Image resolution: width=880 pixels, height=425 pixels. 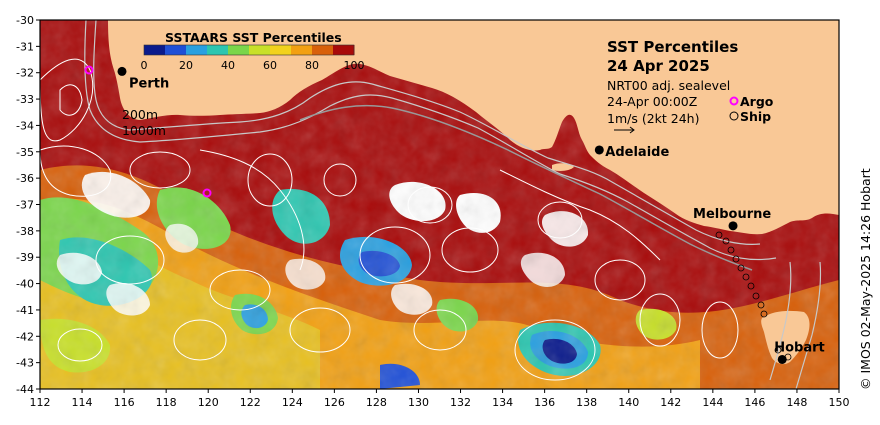 What do you see at coordinates (754, 402) in the screenshot?
I see `lon-tick-label: 146` at bounding box center [754, 402].